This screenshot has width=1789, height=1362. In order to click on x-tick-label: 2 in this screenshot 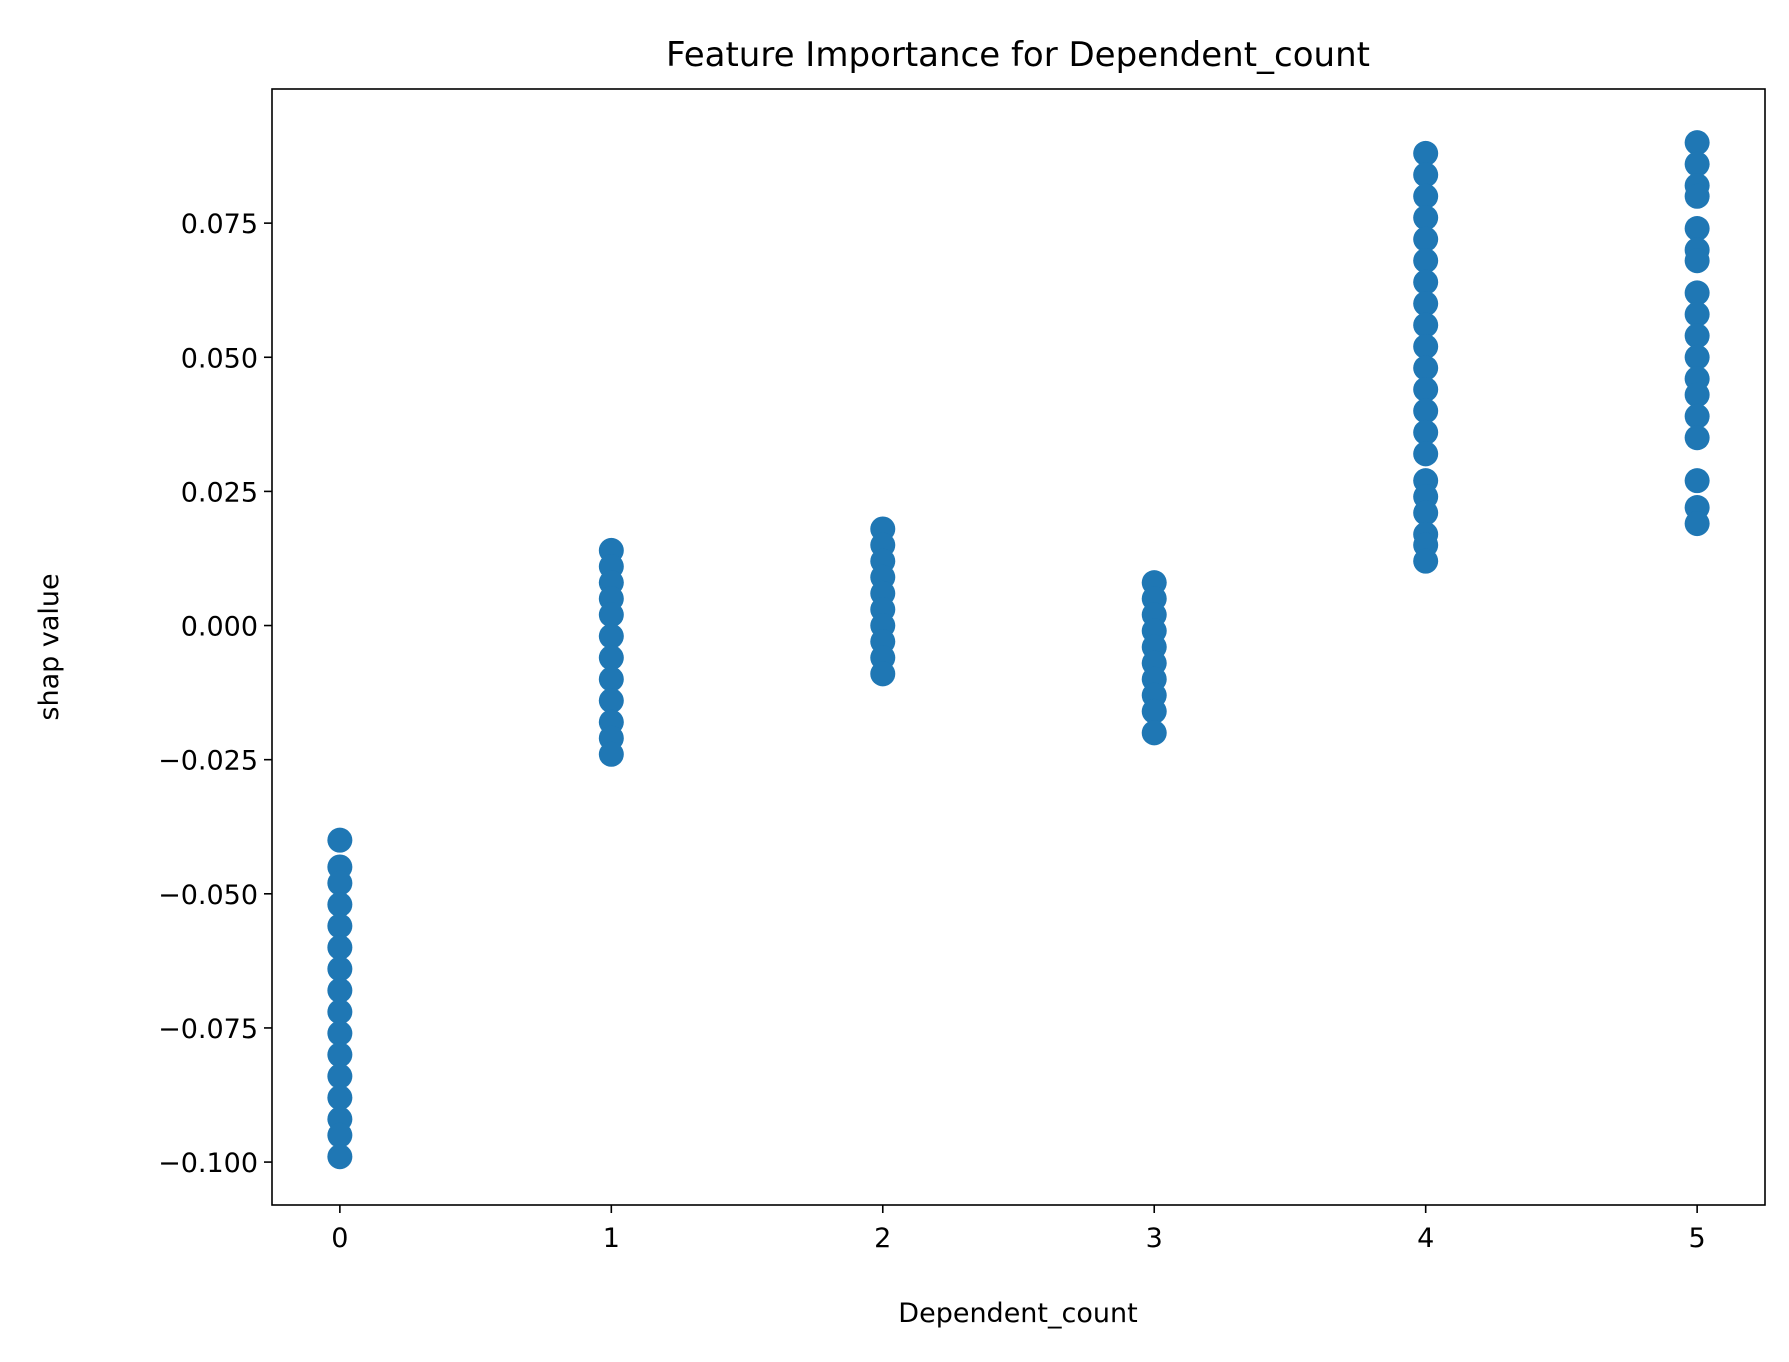, I will do `click(882, 1238)`.